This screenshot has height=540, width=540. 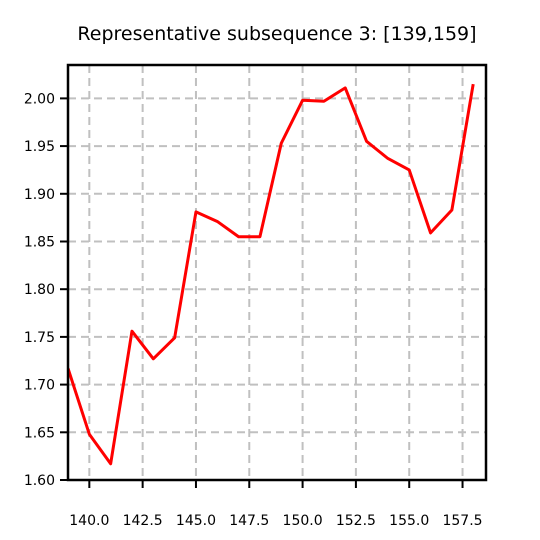 I want to click on y-tick-label: 1.60, so click(x=39, y=481).